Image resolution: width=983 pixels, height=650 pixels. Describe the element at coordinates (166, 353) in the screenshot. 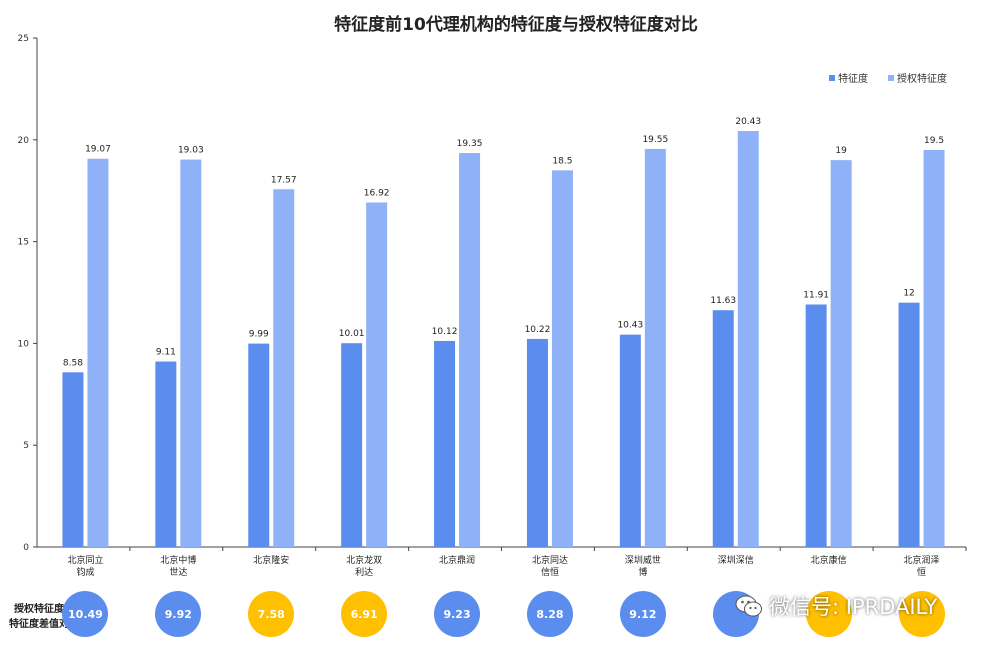

I see `data-label: 9.11` at that location.